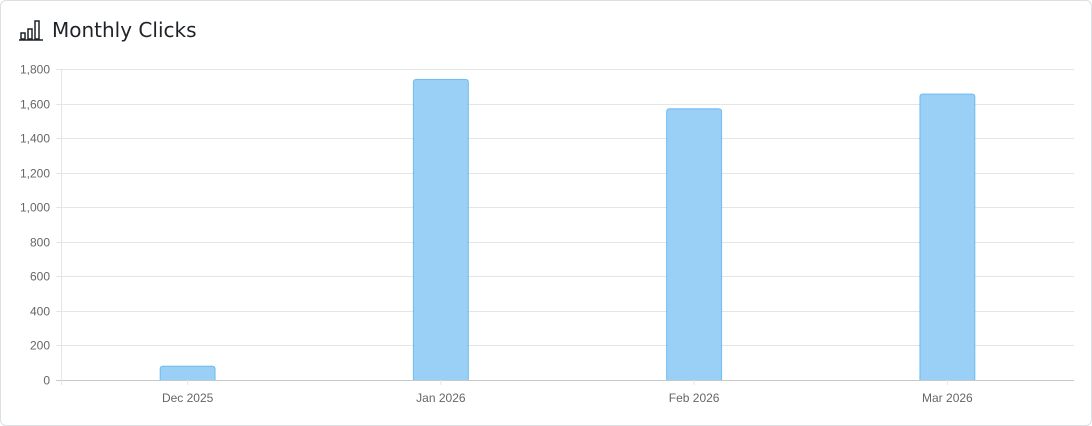 The height and width of the screenshot is (426, 1092). What do you see at coordinates (31, 30) in the screenshot?
I see `bar-chart-icon` at bounding box center [31, 30].